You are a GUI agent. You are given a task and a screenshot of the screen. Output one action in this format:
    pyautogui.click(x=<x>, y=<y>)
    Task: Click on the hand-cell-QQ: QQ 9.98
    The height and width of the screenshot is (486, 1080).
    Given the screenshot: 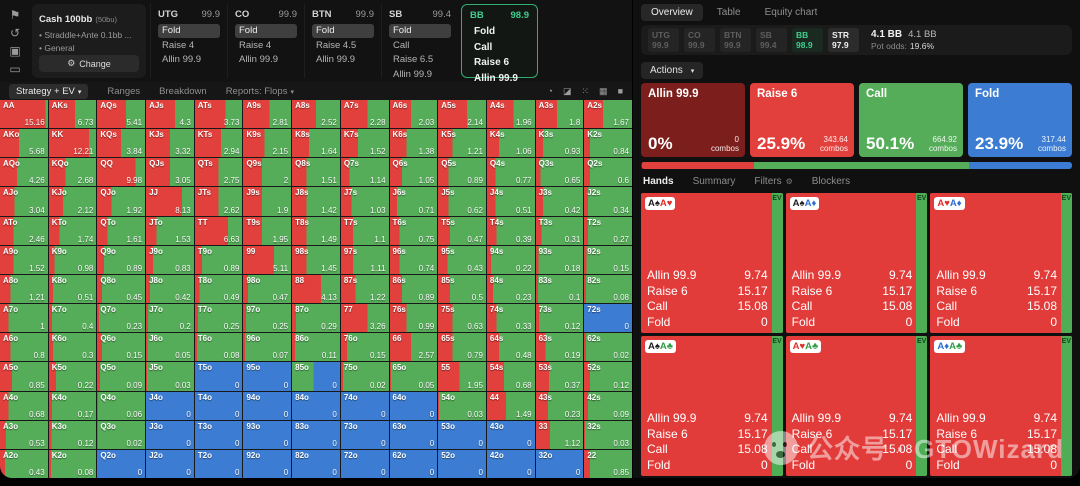 What is the action you would take?
    pyautogui.click(x=121, y=172)
    